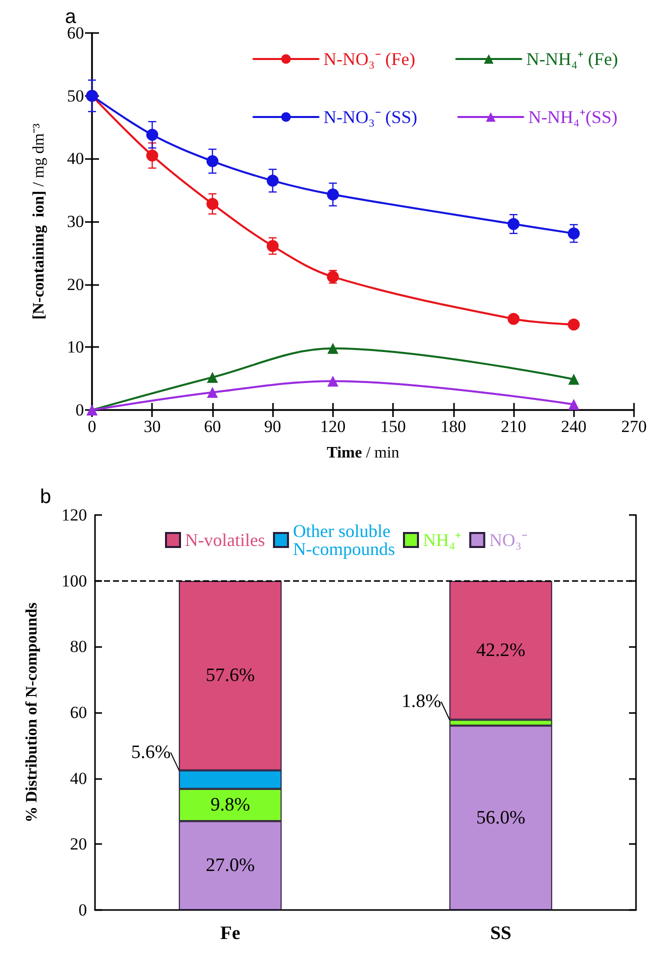 The width and height of the screenshot is (663, 966). I want to click on legend-label: N-NH₄⁺ (Fe), so click(572, 59).